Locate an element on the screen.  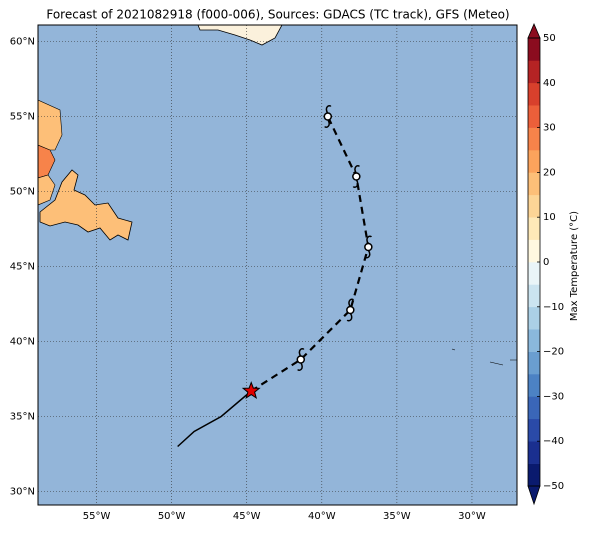
lat-label: 55°N is located at coordinates (22, 117).